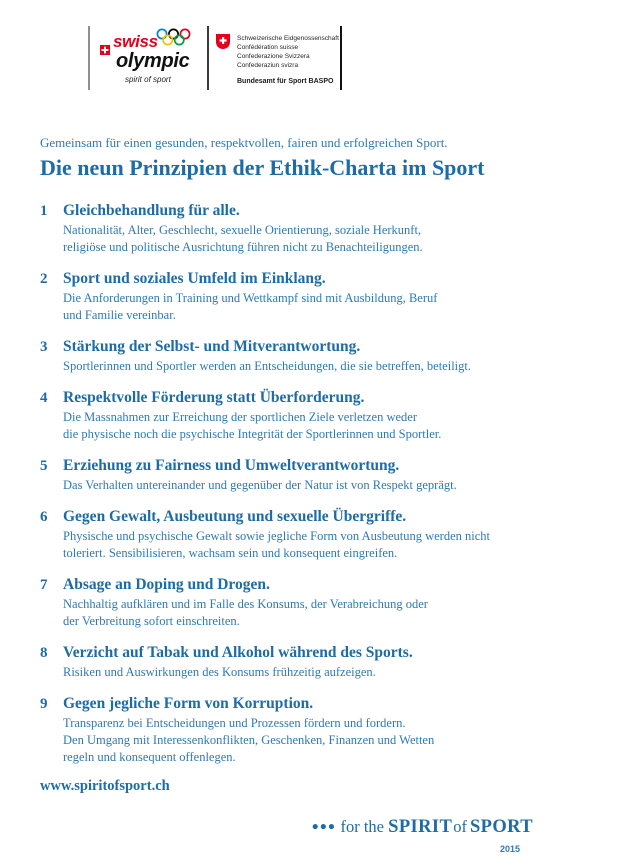  I want to click on tagline-dots-icon: •••, so click(324, 827).